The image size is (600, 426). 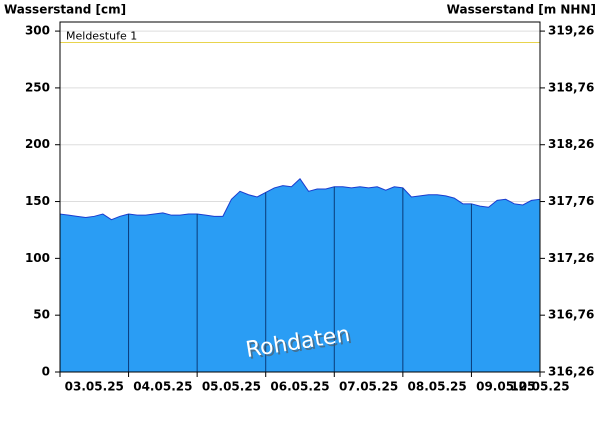 I want to click on y-tick-label: 200, so click(x=37, y=144).